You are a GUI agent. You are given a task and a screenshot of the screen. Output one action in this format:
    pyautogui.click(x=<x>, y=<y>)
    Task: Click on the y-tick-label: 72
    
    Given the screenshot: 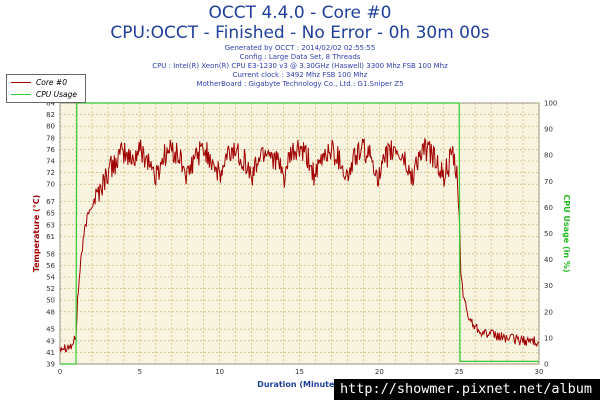 What is the action you would take?
    pyautogui.click(x=50, y=173)
    